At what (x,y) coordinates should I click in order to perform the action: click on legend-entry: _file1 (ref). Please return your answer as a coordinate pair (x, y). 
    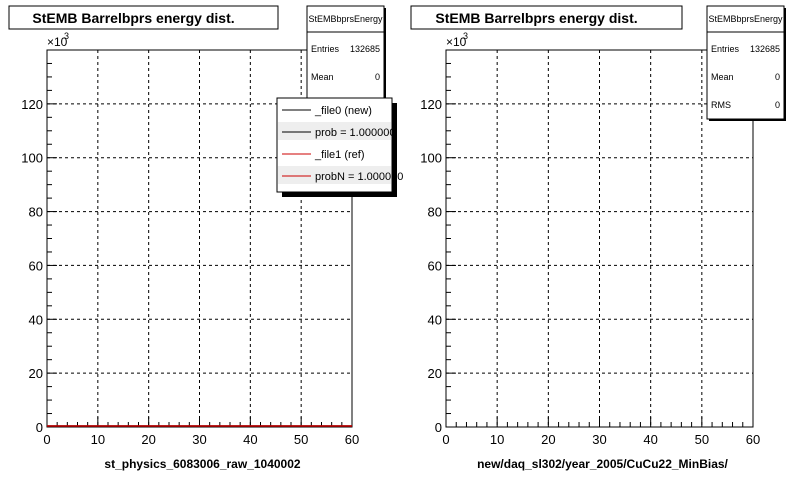
    Looking at the image, I should click on (339, 155).